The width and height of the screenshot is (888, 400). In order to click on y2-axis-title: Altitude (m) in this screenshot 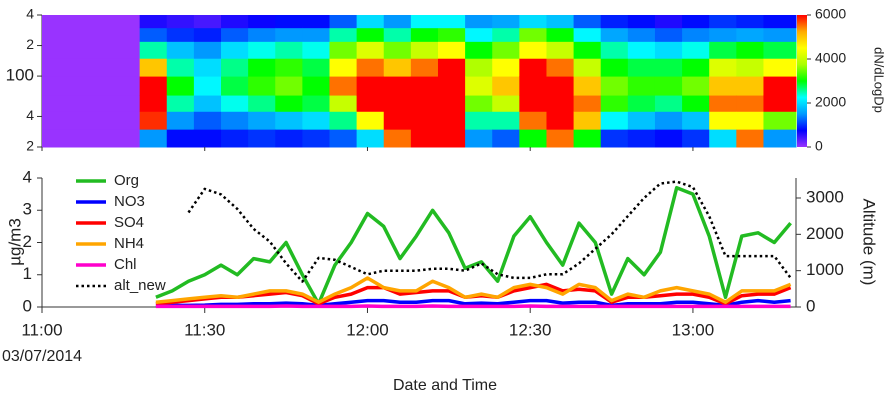, I will do `click(869, 242)`.